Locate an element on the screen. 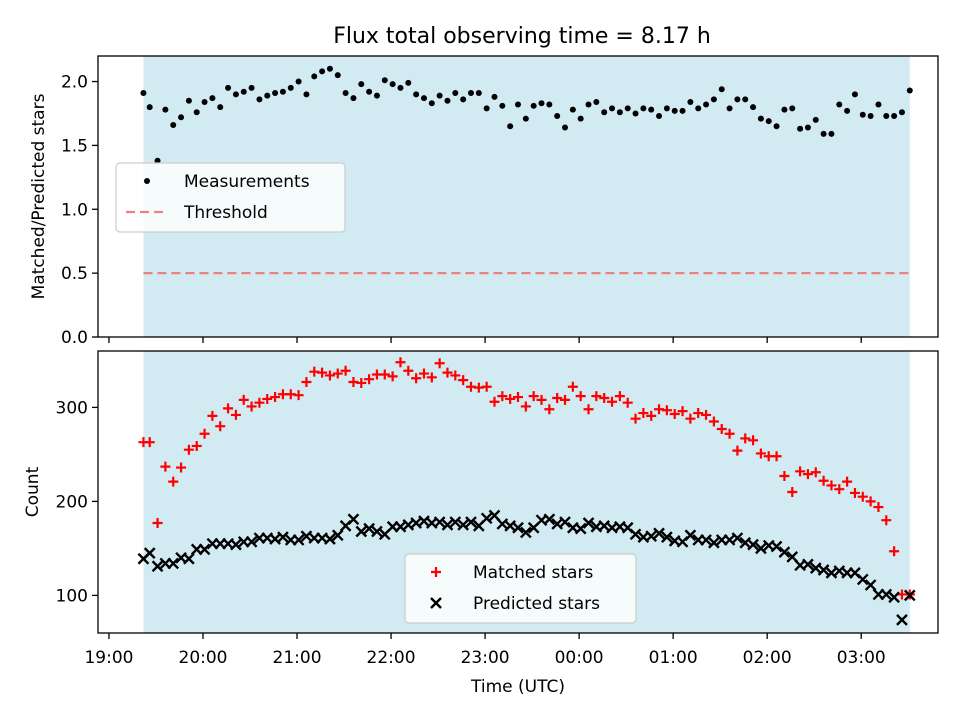  x-tick-label: 19:00 is located at coordinates (108, 658).